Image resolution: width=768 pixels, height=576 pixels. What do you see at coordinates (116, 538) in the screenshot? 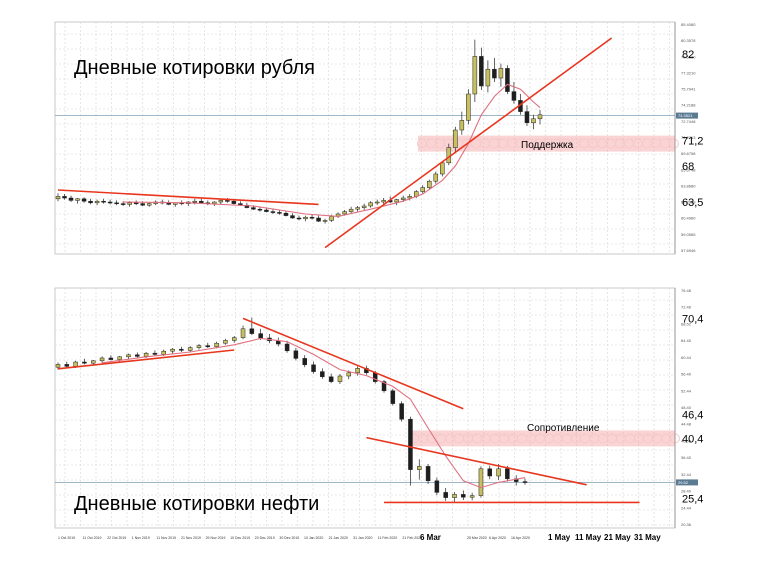
I see `time-tick-label: 22 Oct 2019` at bounding box center [116, 538].